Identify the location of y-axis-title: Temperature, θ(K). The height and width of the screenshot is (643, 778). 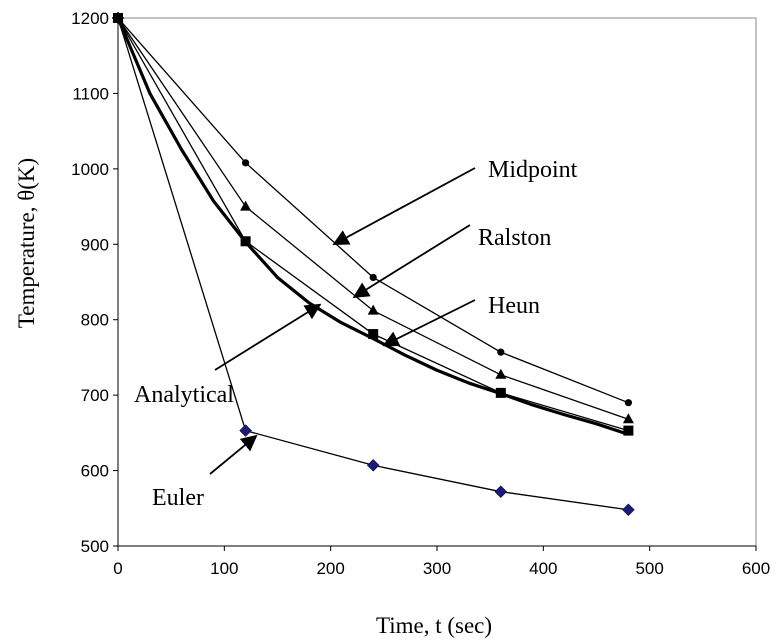
(26, 243).